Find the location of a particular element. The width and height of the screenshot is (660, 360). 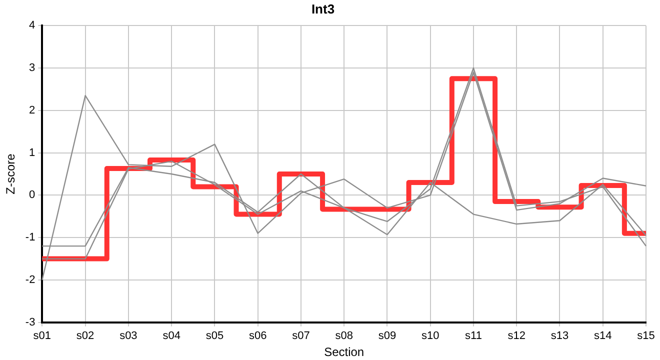

x-tick-label: s06 is located at coordinates (257, 336).